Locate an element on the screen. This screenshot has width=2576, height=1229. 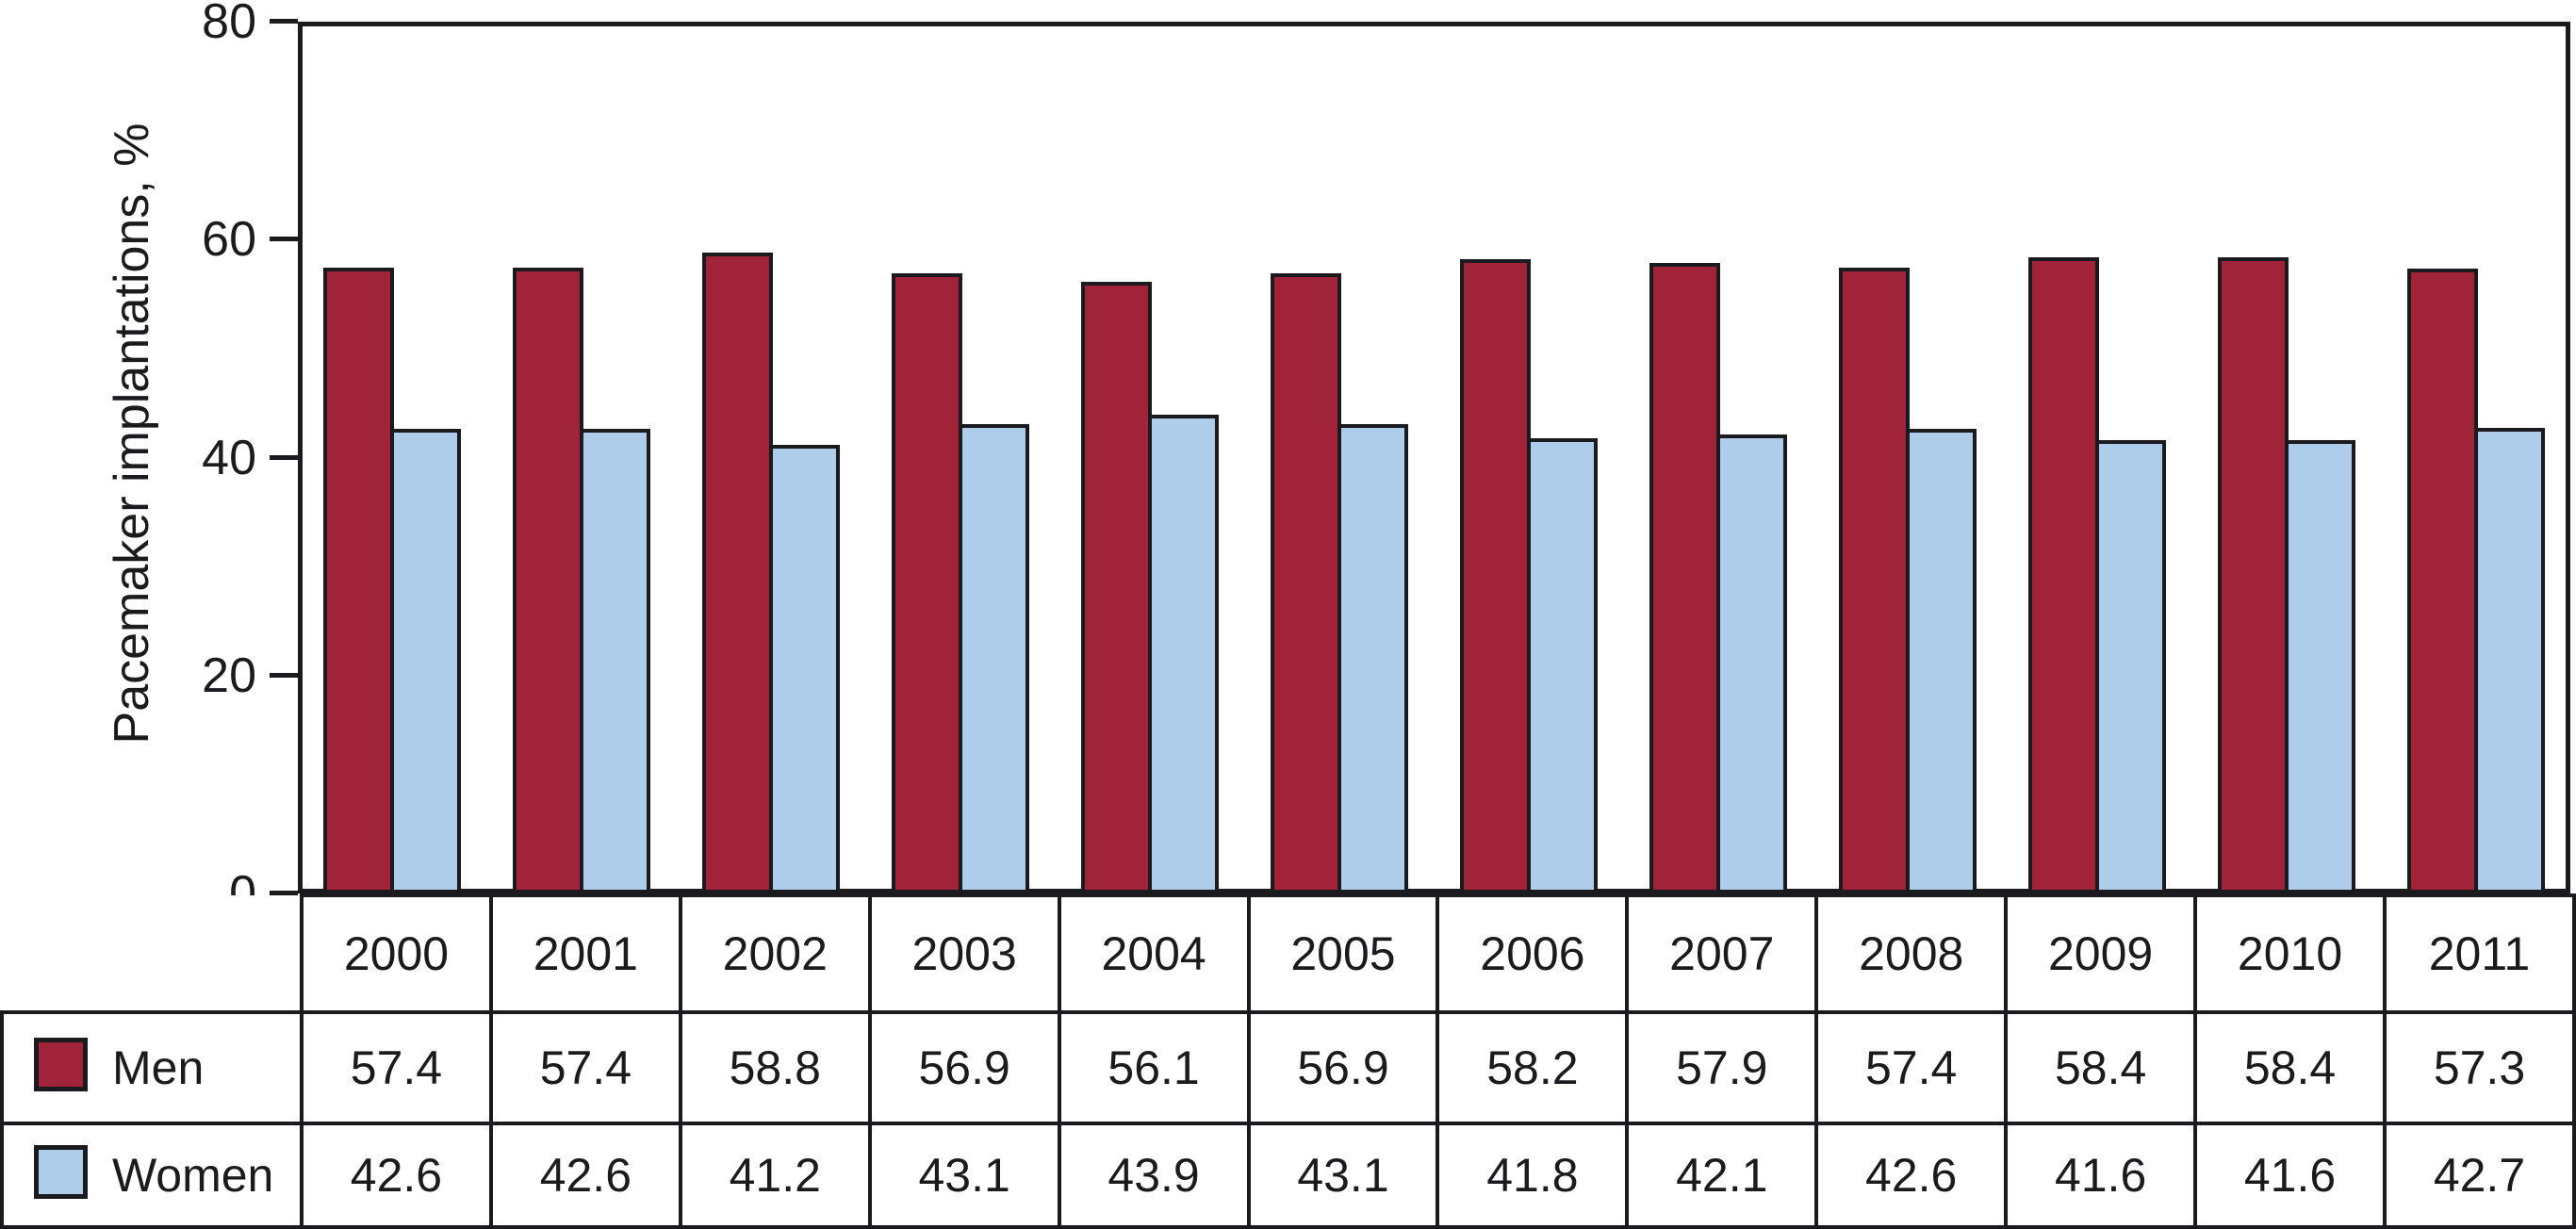
bar-women-2009 is located at coordinates (2130, 666).